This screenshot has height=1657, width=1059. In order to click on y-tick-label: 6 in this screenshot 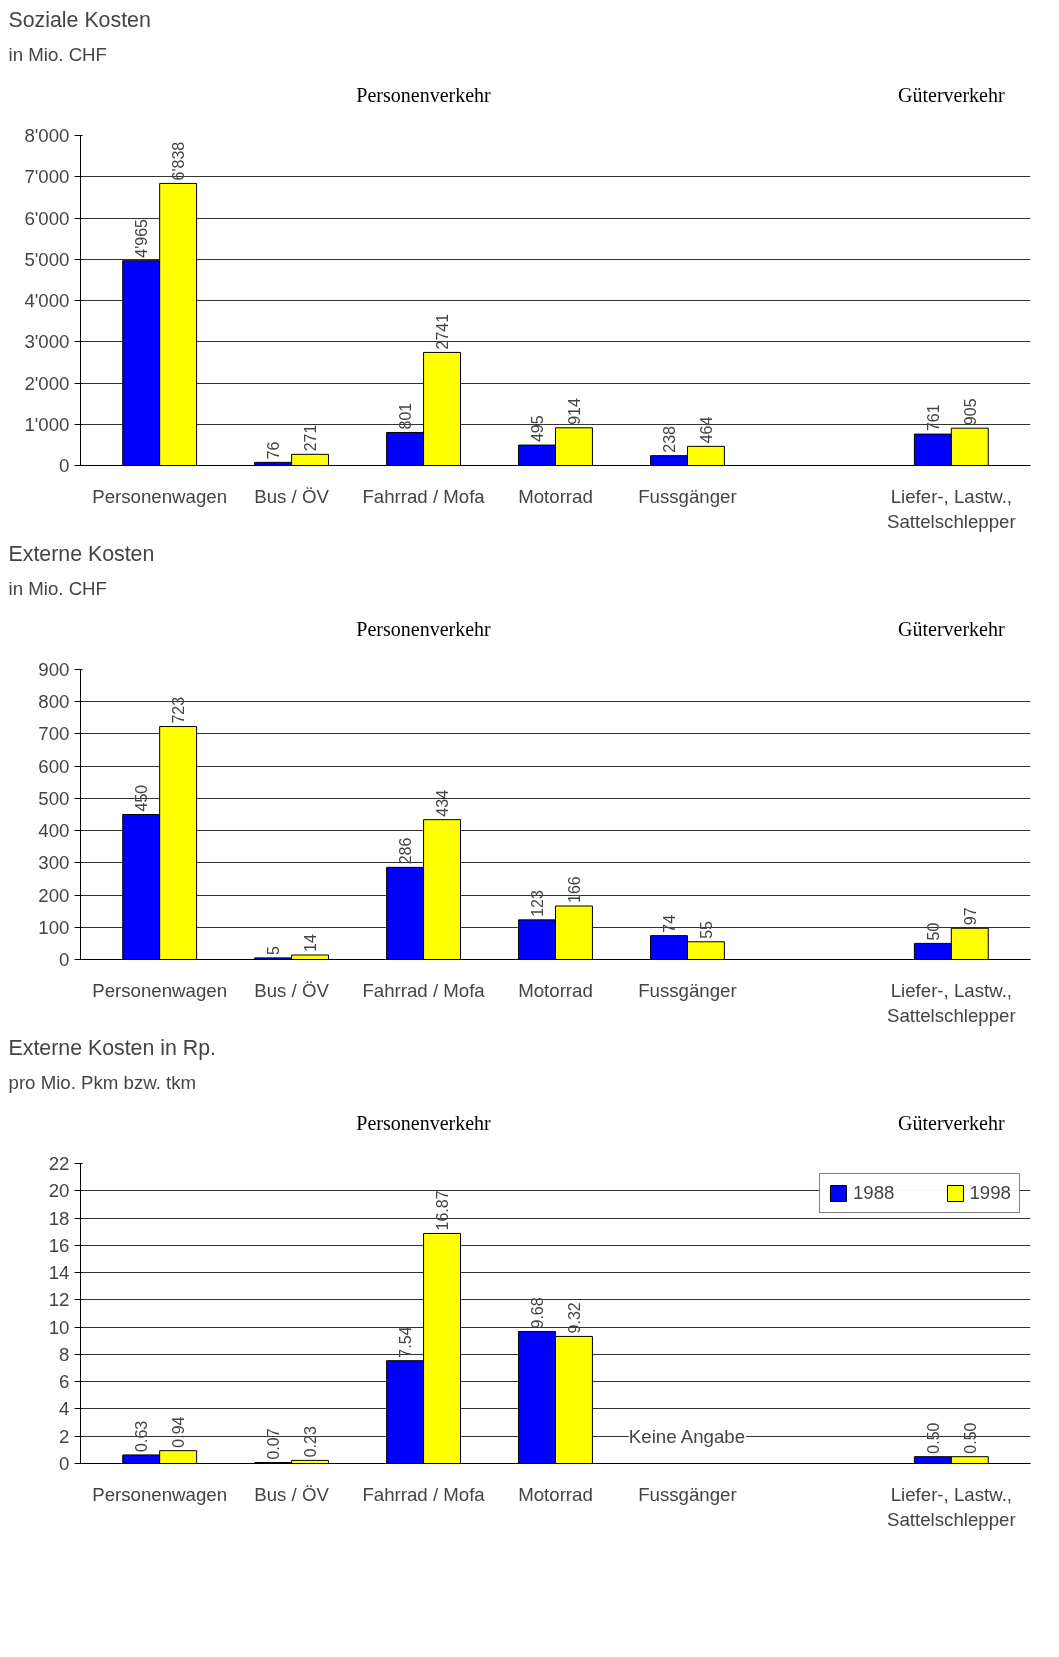, I will do `click(64, 1382)`.